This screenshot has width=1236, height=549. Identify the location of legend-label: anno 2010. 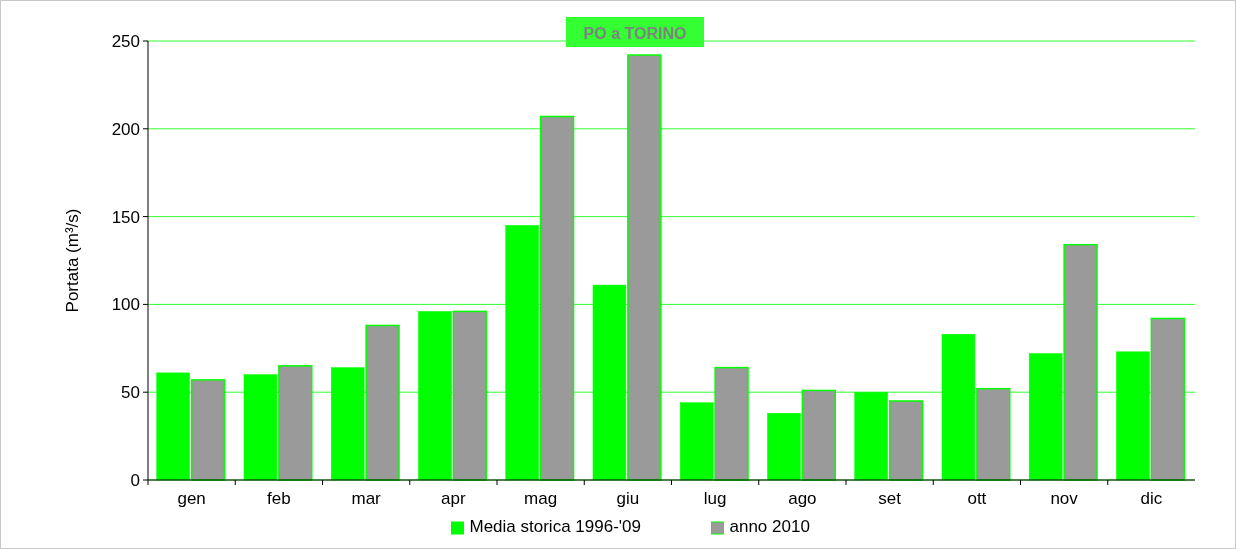
(769, 526).